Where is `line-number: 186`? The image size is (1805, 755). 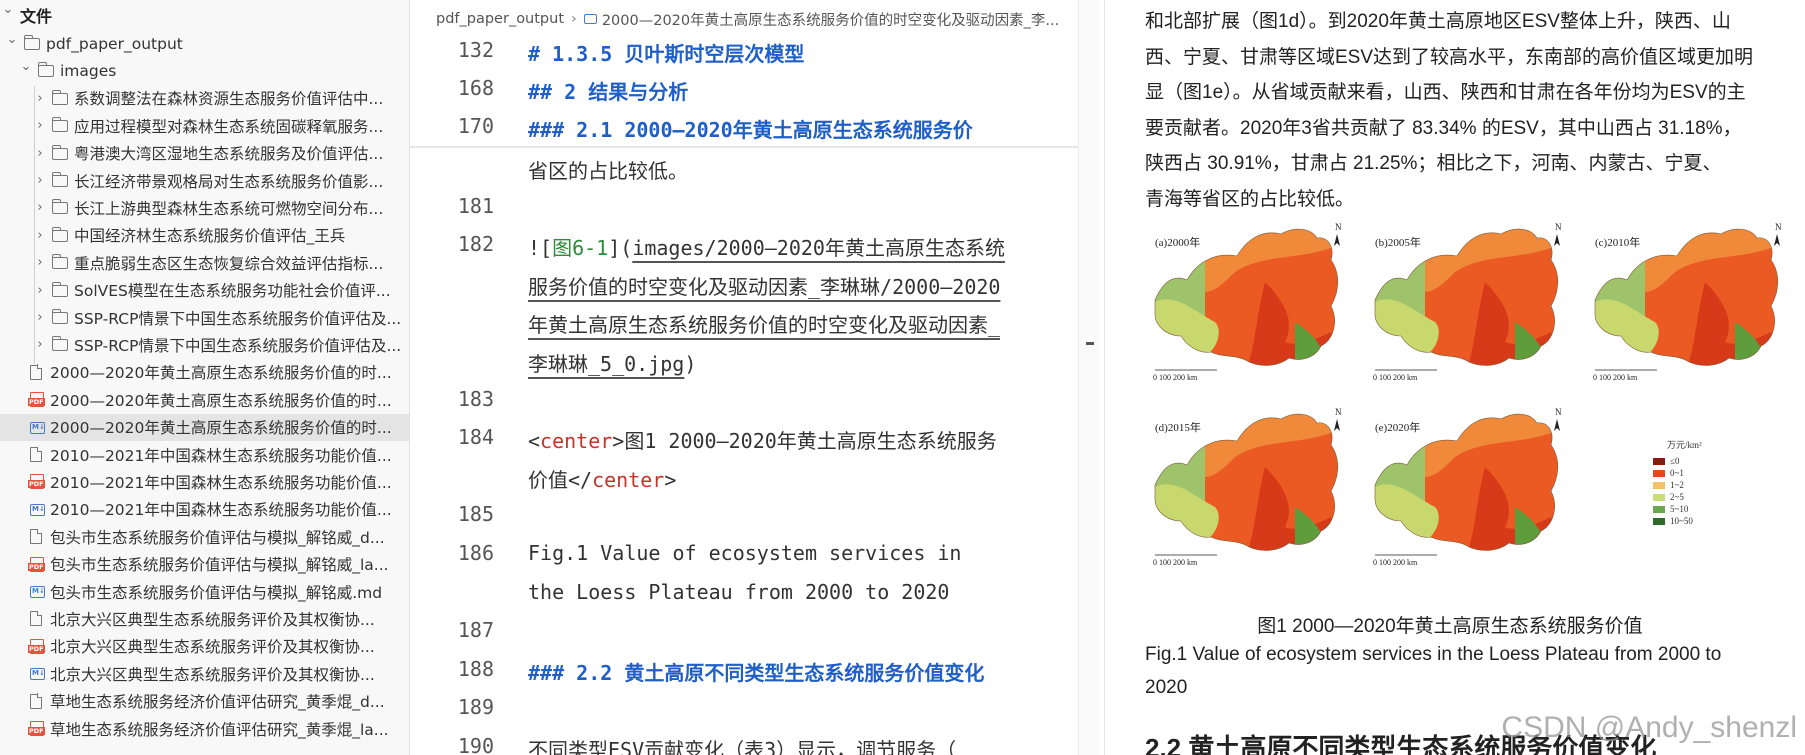 line-number: 186 is located at coordinates (475, 553).